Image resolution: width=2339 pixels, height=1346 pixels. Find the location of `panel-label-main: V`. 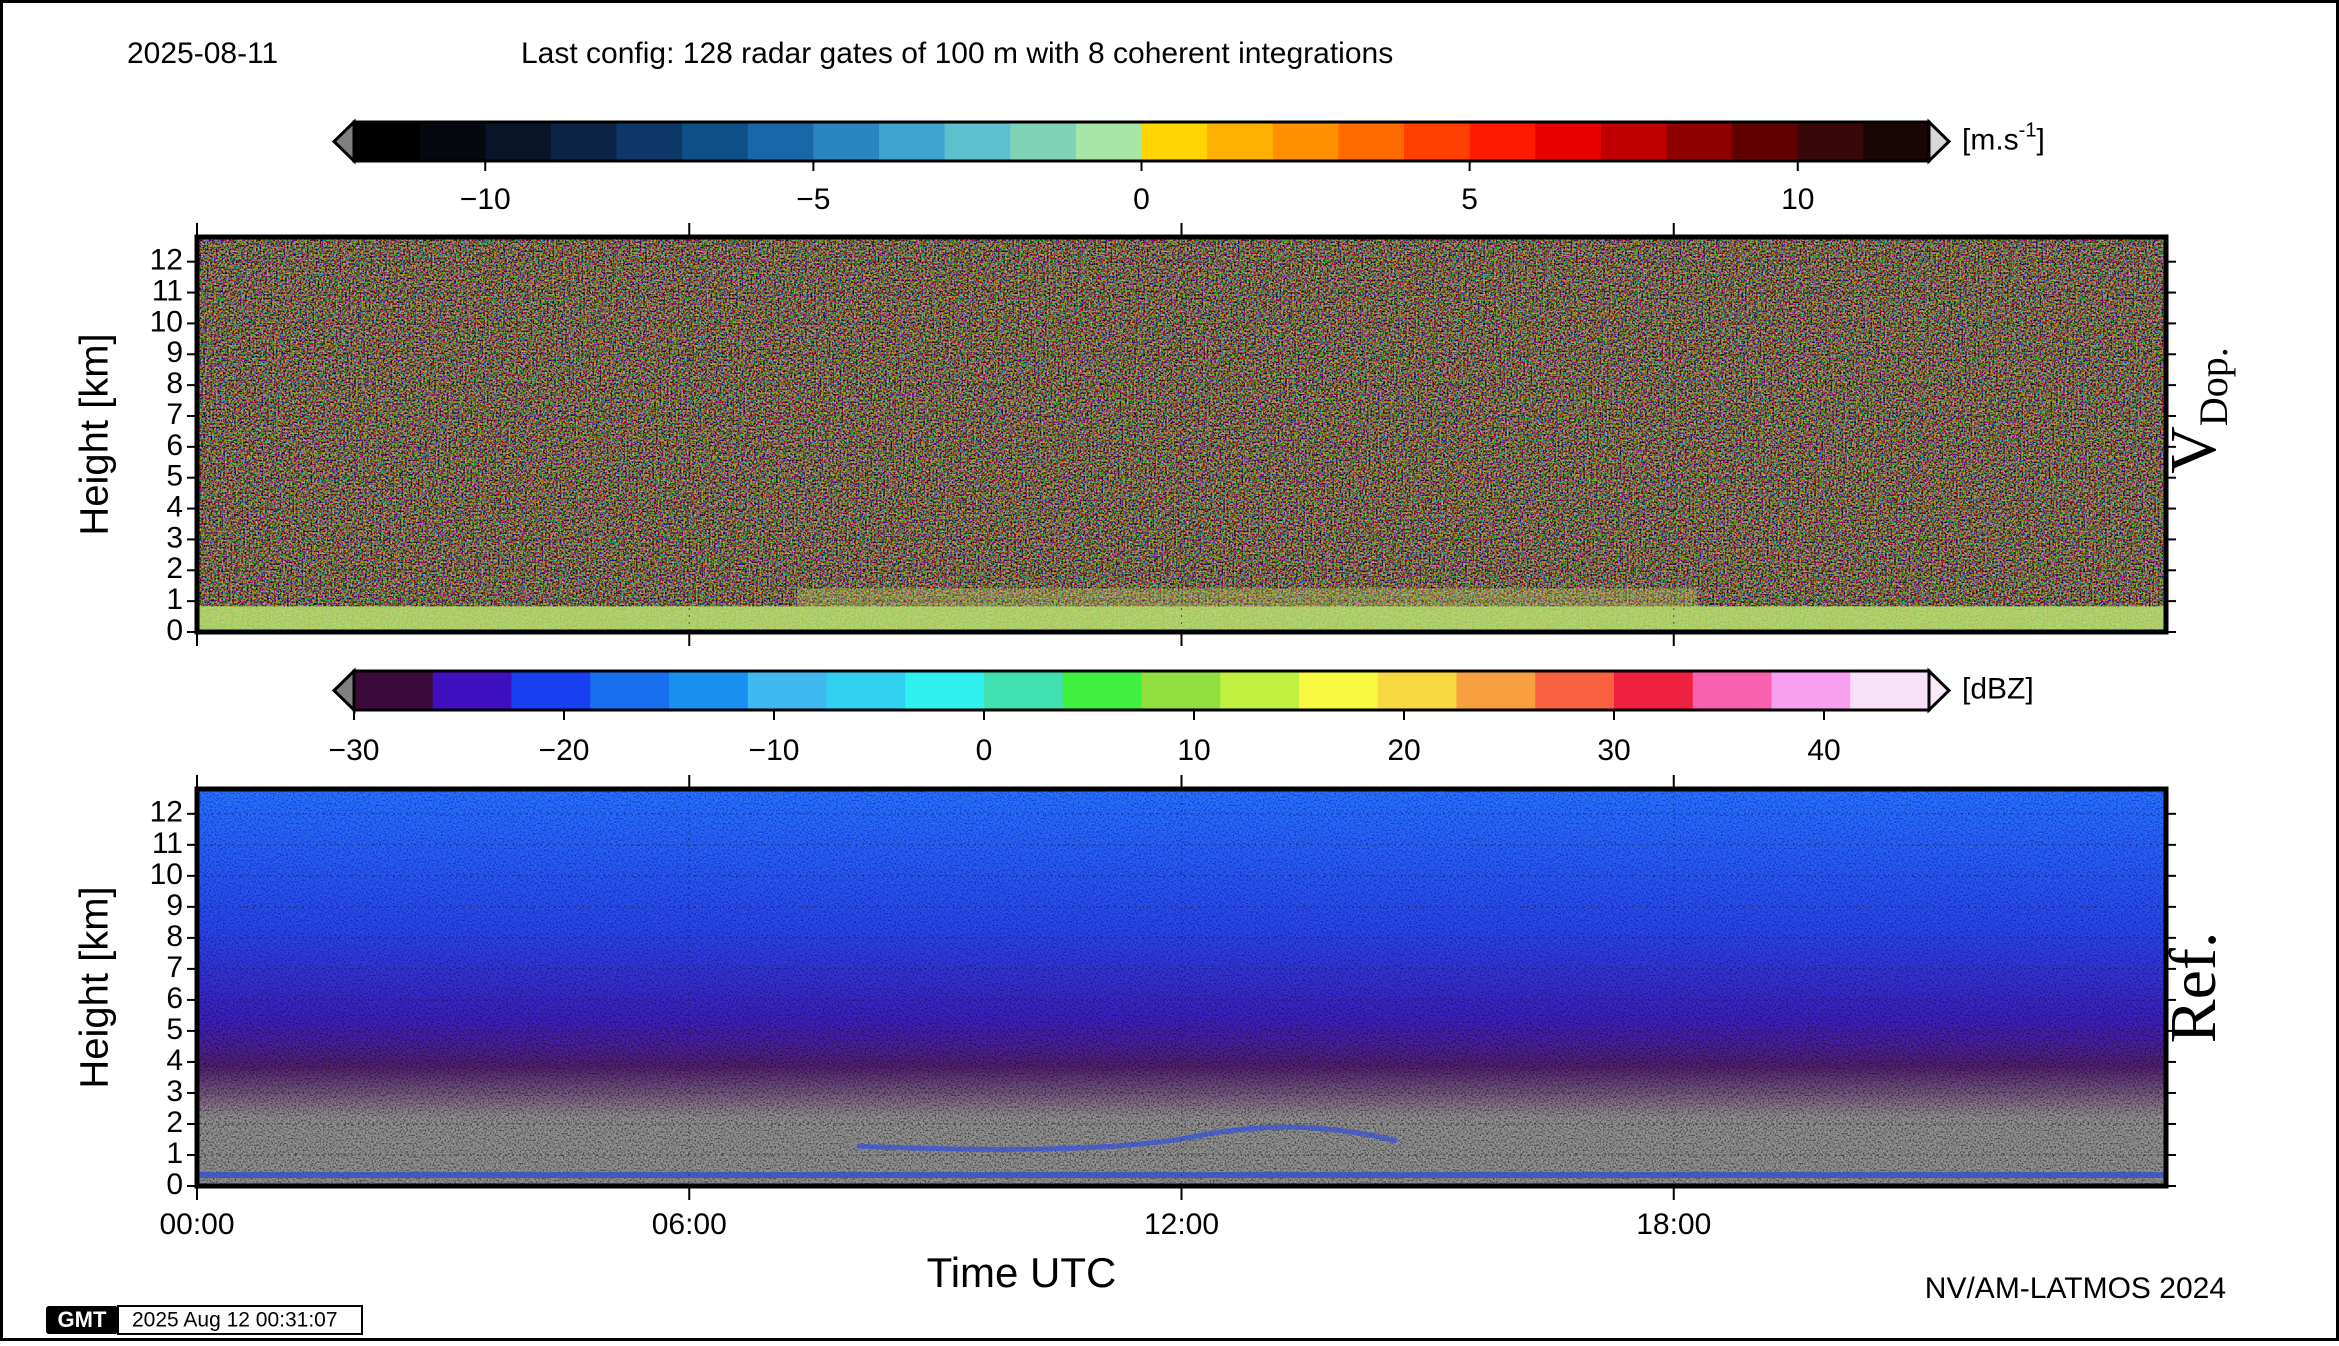

panel-label-main: V is located at coordinates (2193, 450).